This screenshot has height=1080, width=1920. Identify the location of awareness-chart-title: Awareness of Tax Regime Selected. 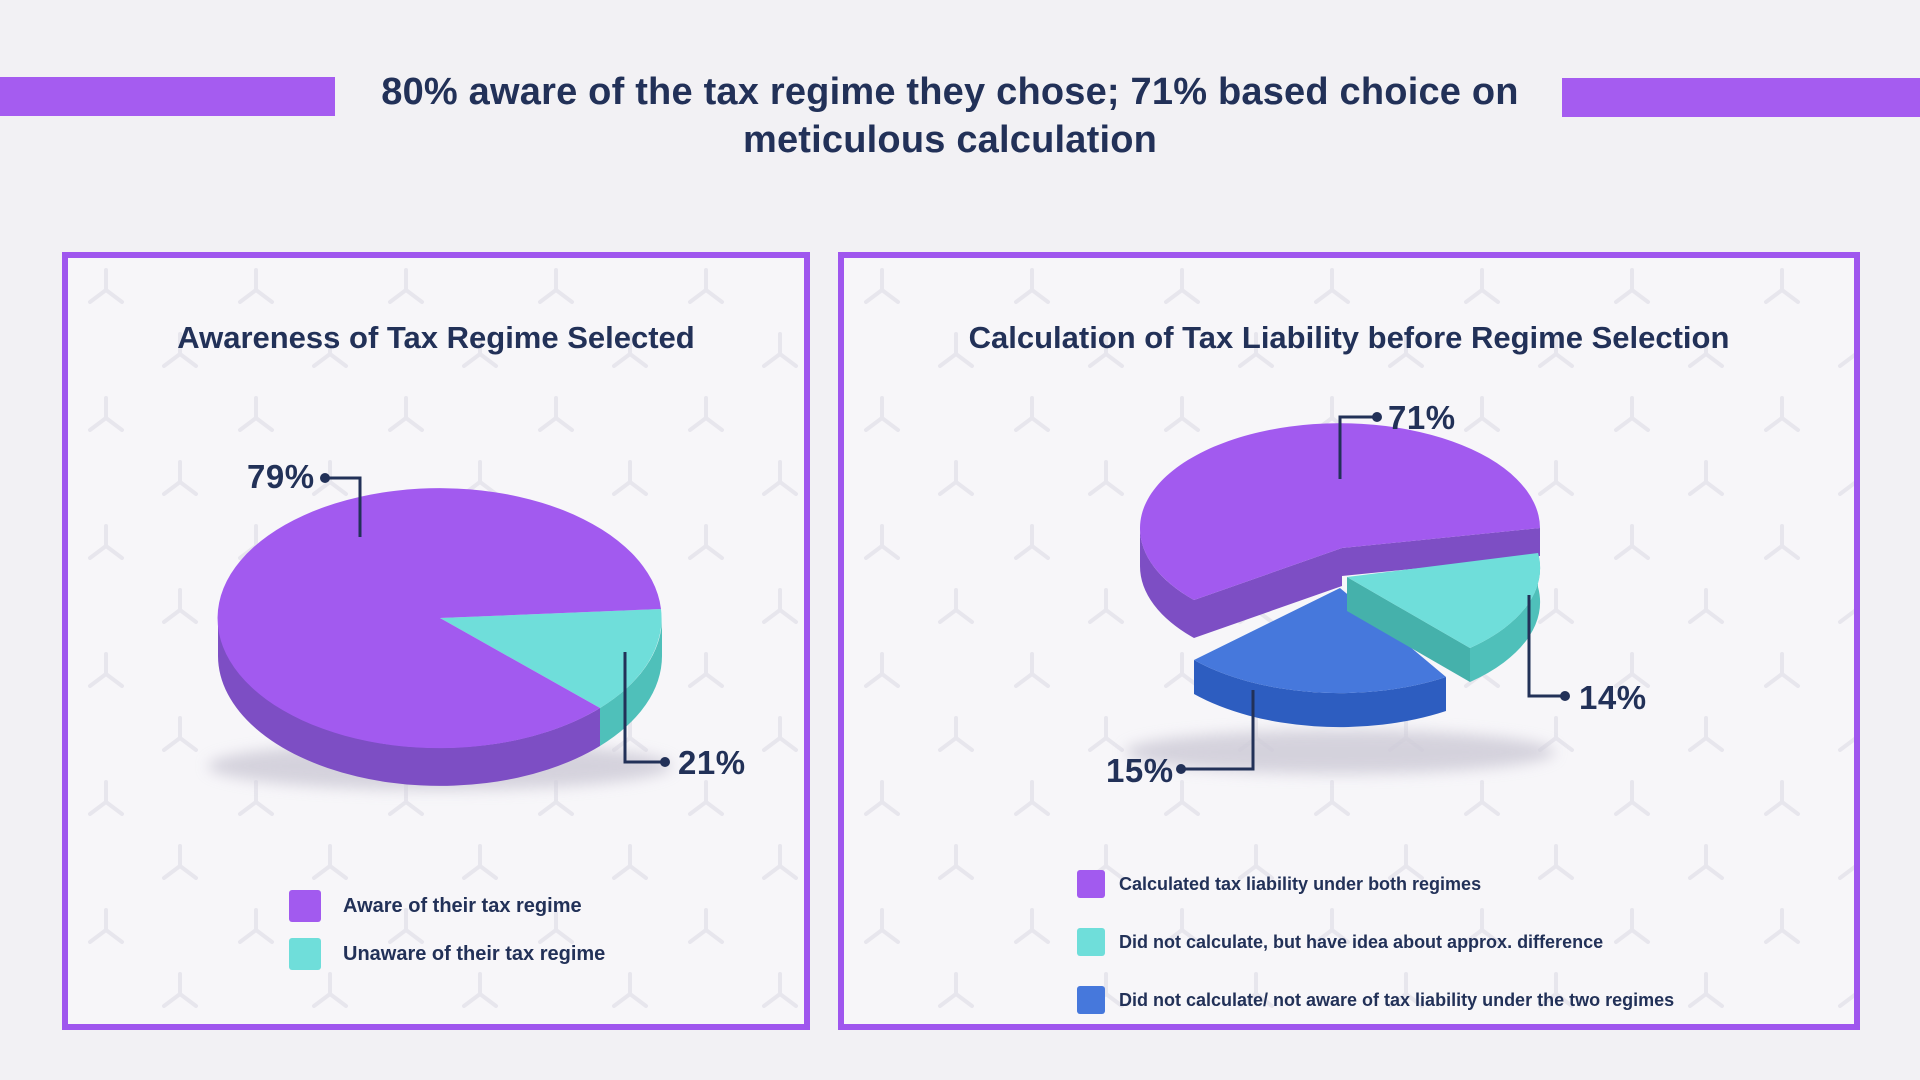
(436, 337).